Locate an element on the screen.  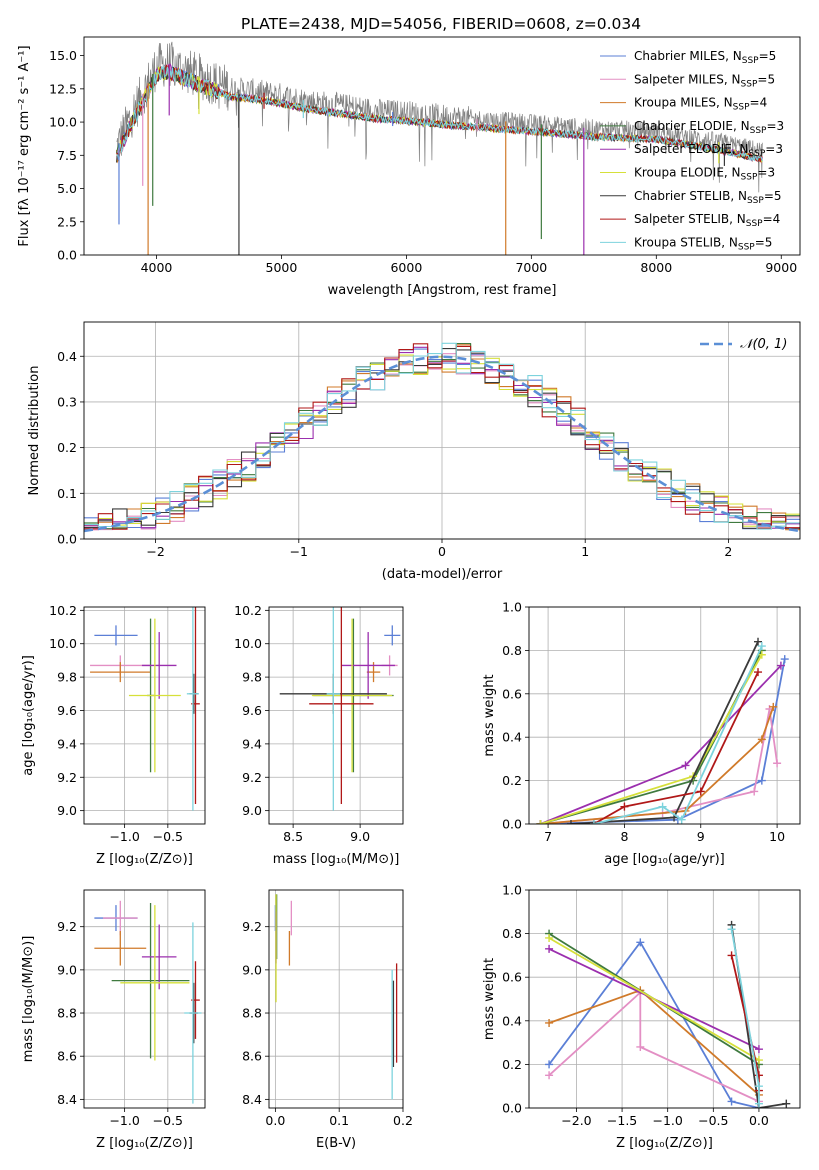
x-tick-label: −0.5 is located at coordinates (168, 836).